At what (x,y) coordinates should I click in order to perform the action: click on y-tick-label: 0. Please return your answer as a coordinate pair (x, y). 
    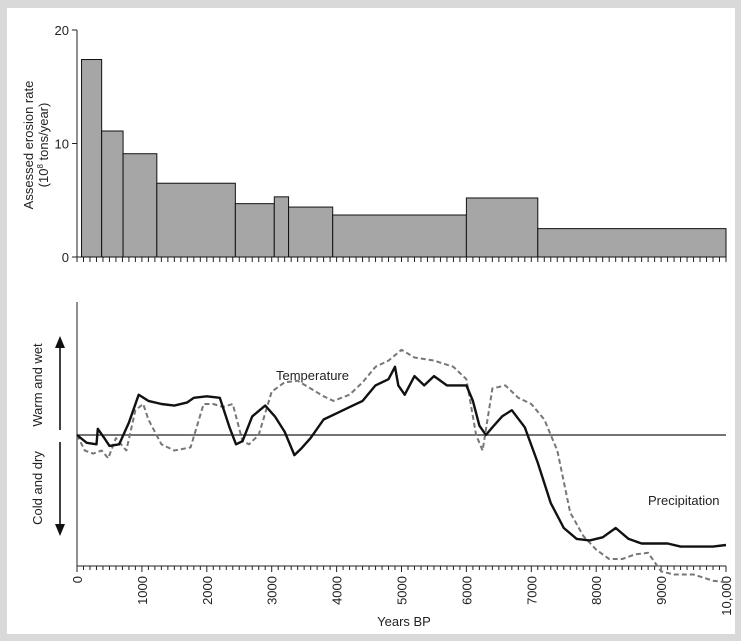
    Looking at the image, I should click on (65, 257).